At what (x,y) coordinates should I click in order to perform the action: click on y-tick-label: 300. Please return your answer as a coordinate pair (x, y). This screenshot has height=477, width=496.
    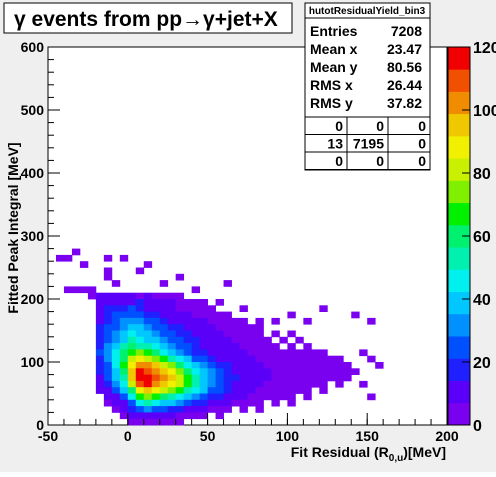
    Looking at the image, I should click on (33, 236).